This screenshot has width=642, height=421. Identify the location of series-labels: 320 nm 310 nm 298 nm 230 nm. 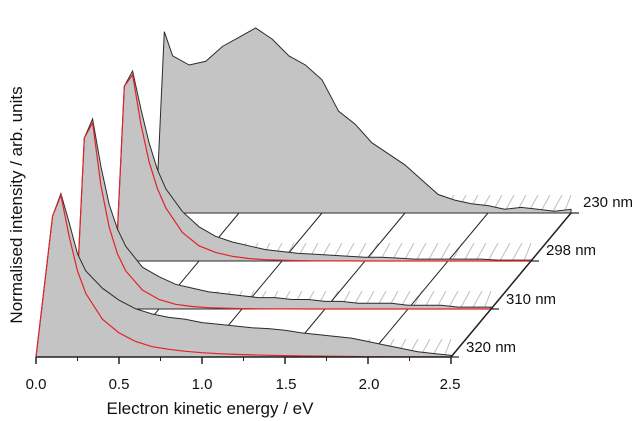
(549, 275).